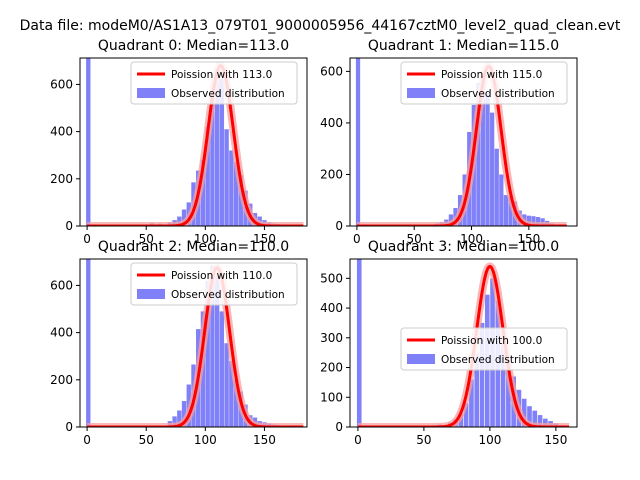 The image size is (640, 480). Describe the element at coordinates (463, 247) in the screenshot. I see `quadrant-3-title: Quadrant 3: Median=100.0` at that location.